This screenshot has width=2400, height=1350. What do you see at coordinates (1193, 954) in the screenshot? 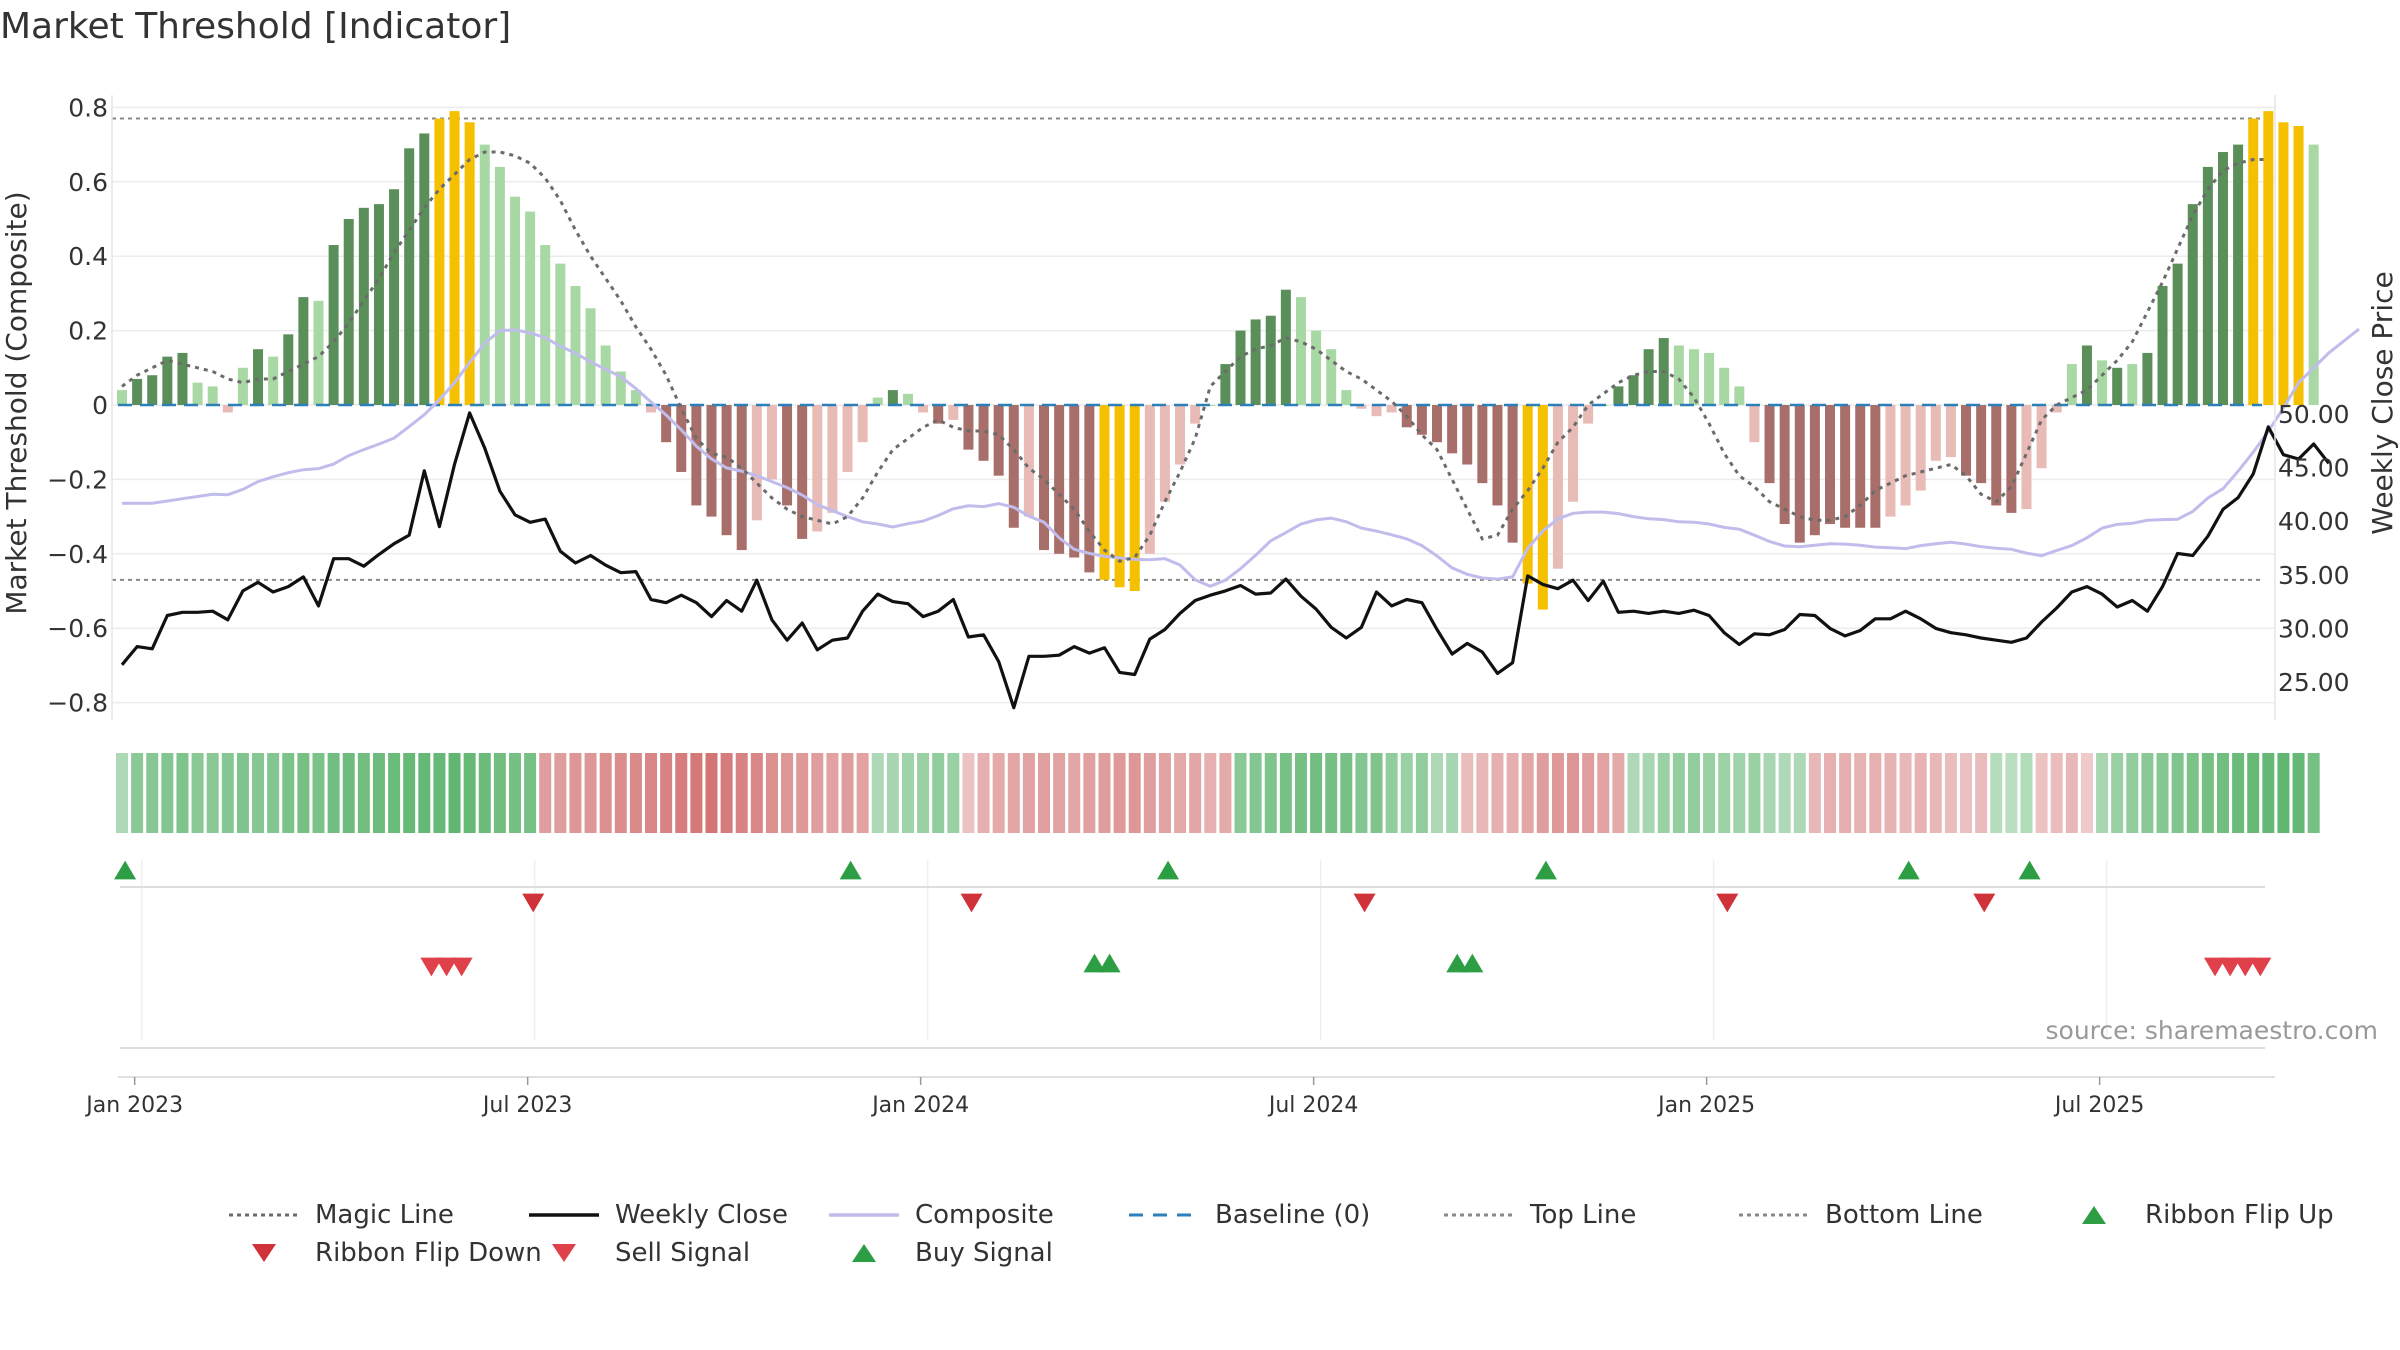
I see `signal-rows` at bounding box center [1193, 954].